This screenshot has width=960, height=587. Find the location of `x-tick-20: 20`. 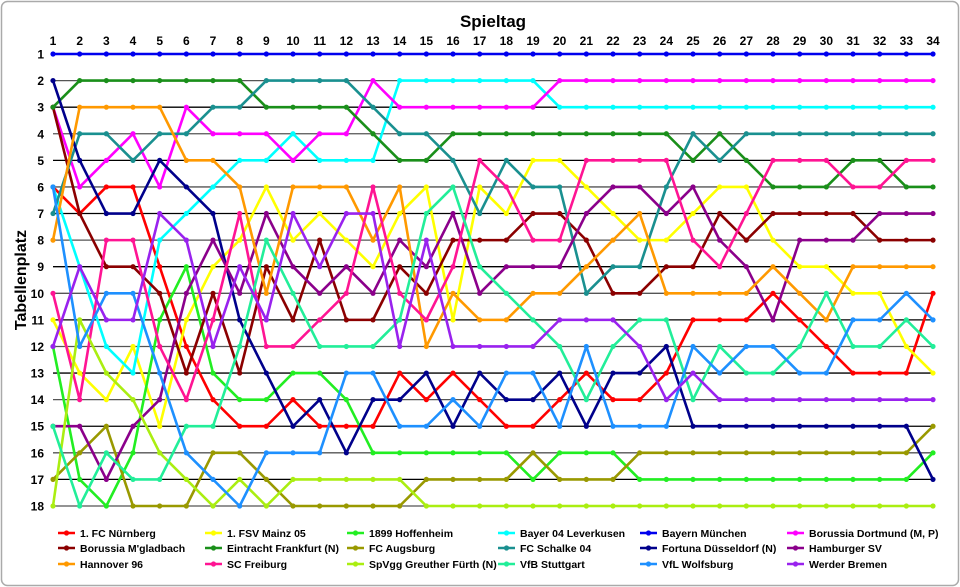

x-tick-20: 20 is located at coordinates (560, 41).